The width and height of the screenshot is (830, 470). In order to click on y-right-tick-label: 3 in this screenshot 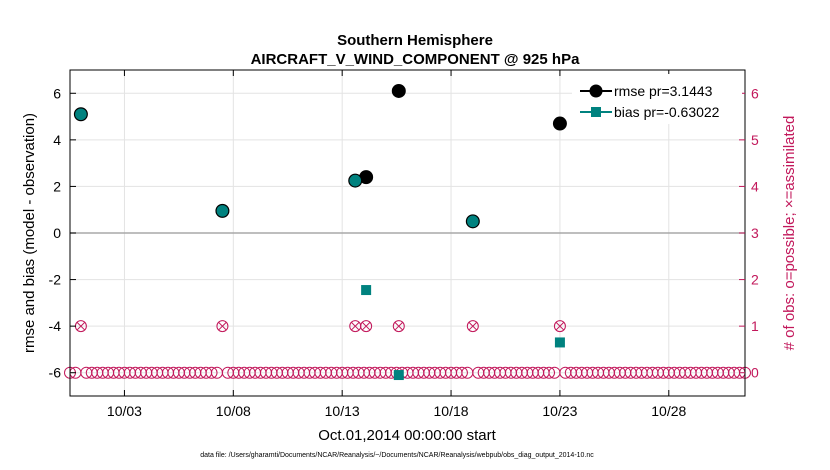, I will do `click(755, 233)`.